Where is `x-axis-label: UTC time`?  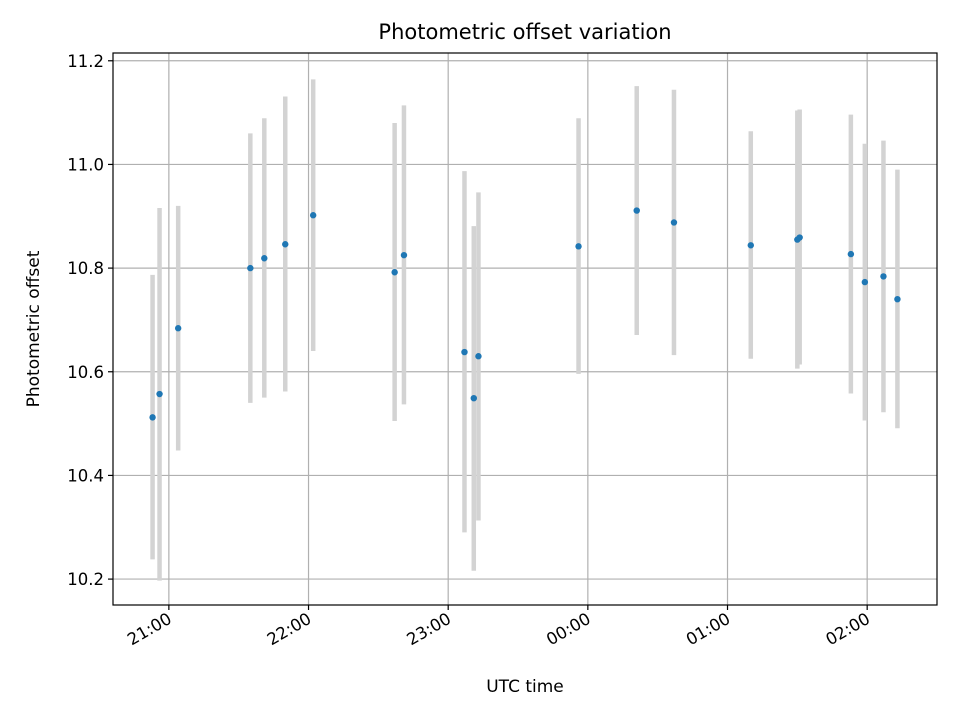 x-axis-label: UTC time is located at coordinates (525, 687).